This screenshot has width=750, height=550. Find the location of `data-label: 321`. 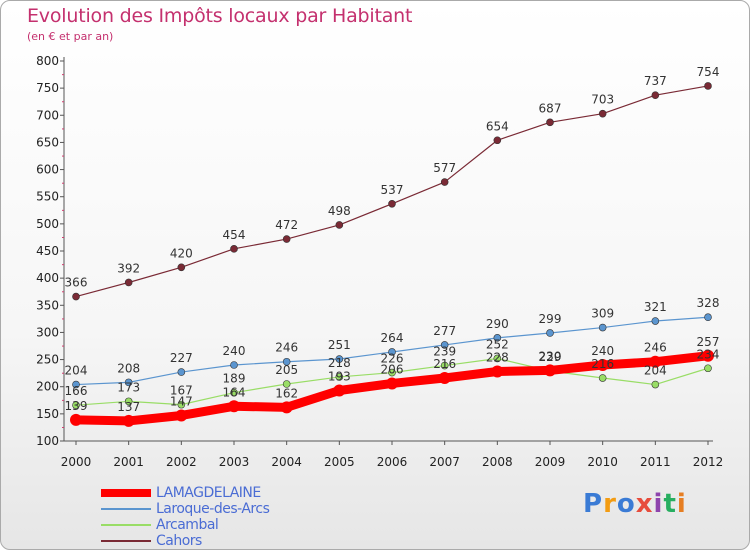

data-label: 321 is located at coordinates (655, 307).